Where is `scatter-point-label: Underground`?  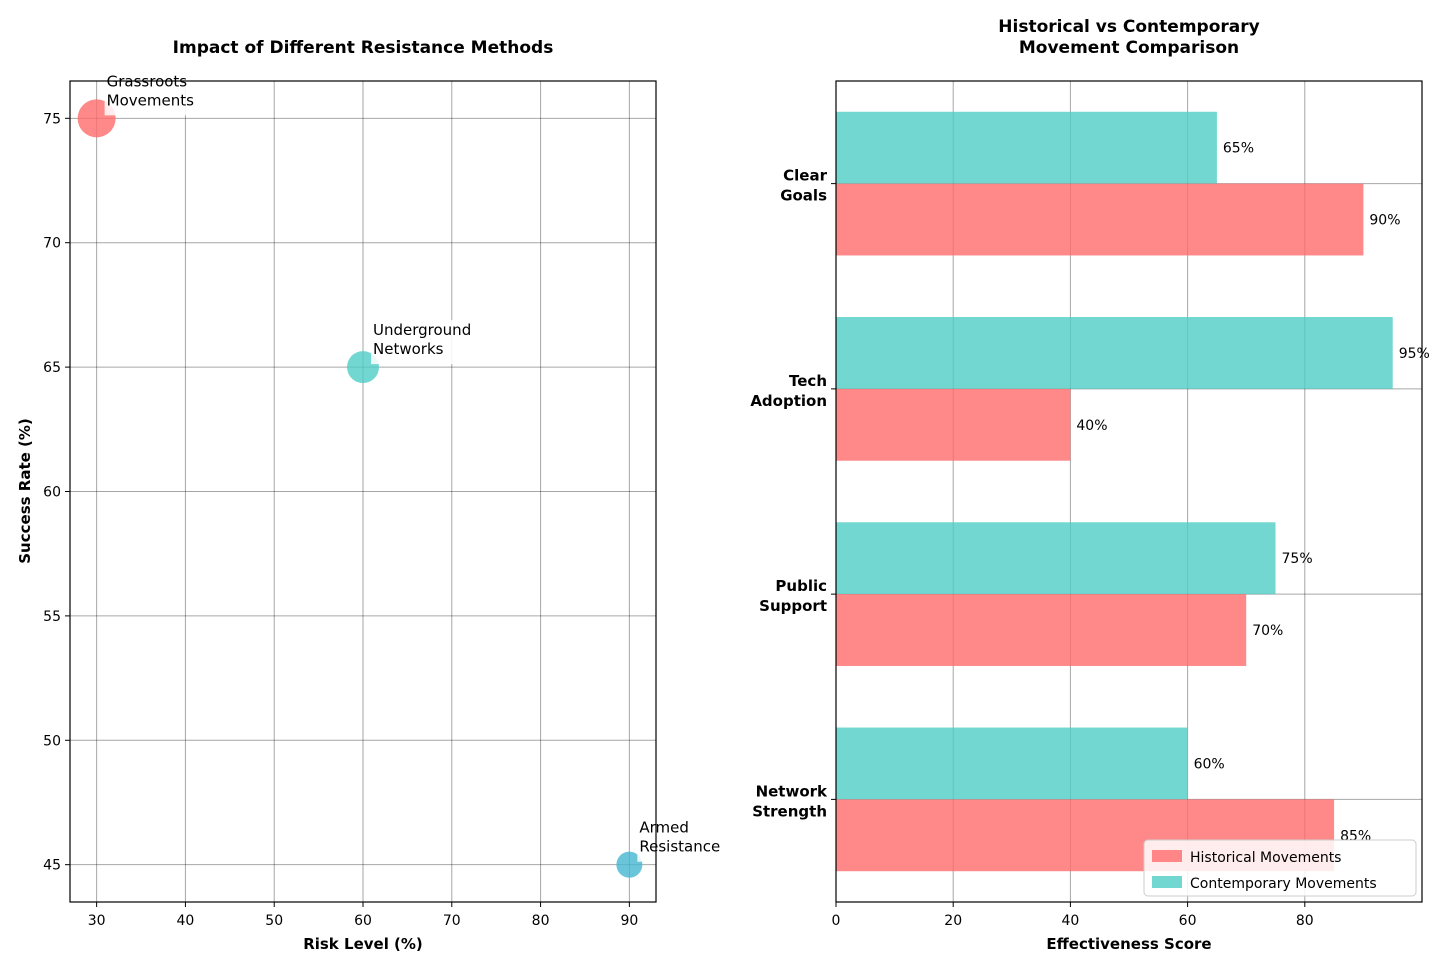
scatter-point-label: Underground is located at coordinates (422, 330).